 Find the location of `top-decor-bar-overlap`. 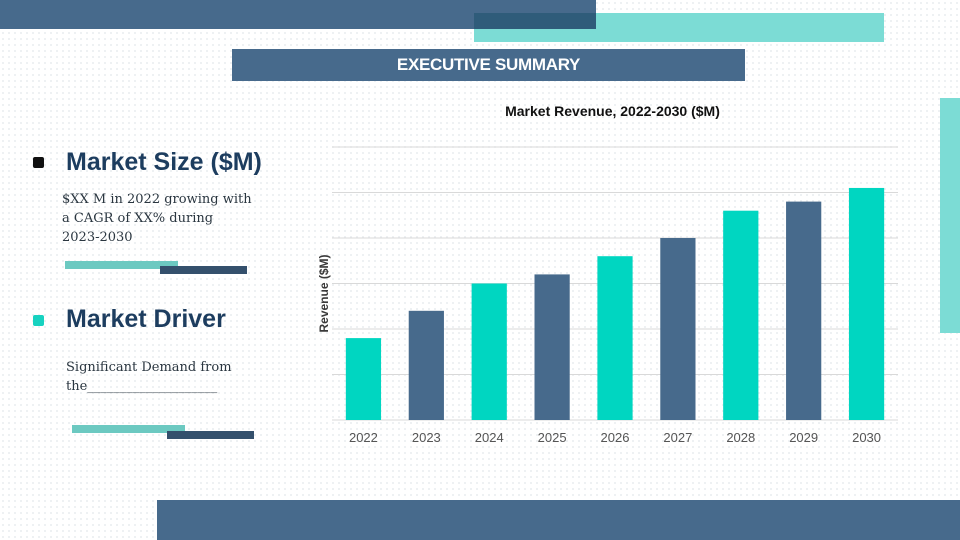

top-decor-bar-overlap is located at coordinates (535, 21).